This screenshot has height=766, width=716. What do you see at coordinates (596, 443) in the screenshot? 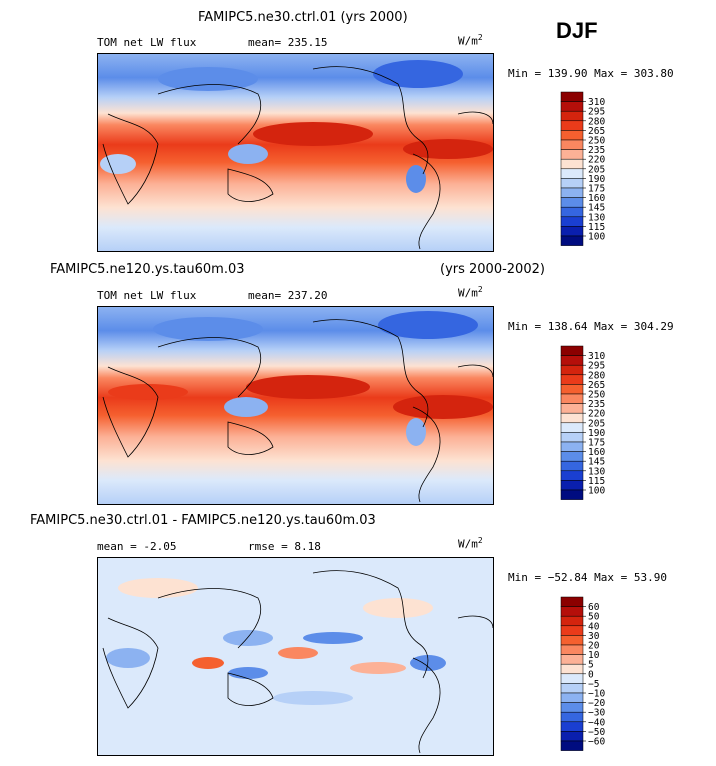
I see `colorbar-label: 175` at bounding box center [596, 443].